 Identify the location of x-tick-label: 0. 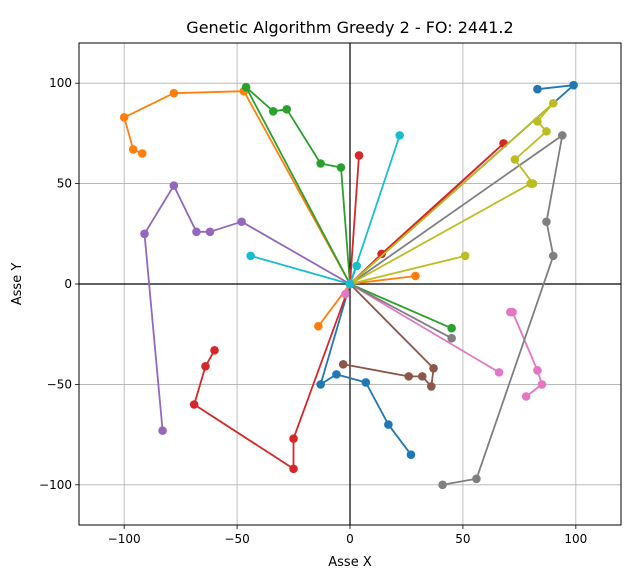
(350, 539).